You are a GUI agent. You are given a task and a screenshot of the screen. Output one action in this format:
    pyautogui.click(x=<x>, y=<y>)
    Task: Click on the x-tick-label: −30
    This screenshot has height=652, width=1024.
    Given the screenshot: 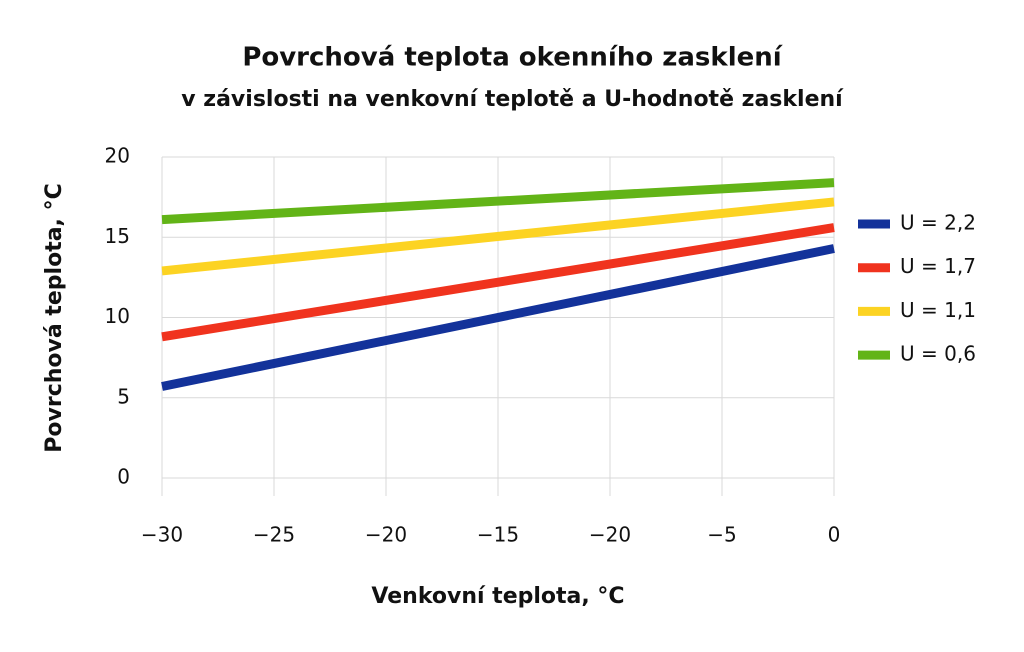 What is the action you would take?
    pyautogui.click(x=162, y=535)
    